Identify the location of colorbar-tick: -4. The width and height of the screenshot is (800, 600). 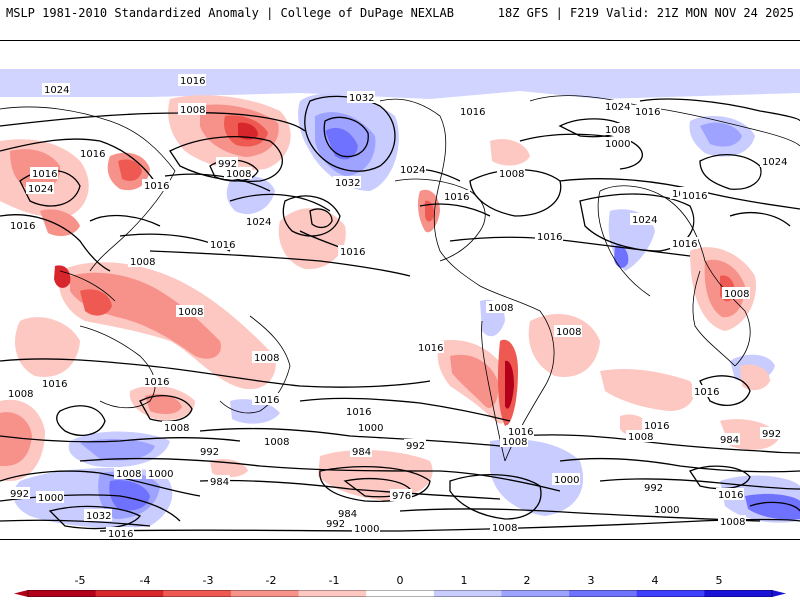
(145, 580).